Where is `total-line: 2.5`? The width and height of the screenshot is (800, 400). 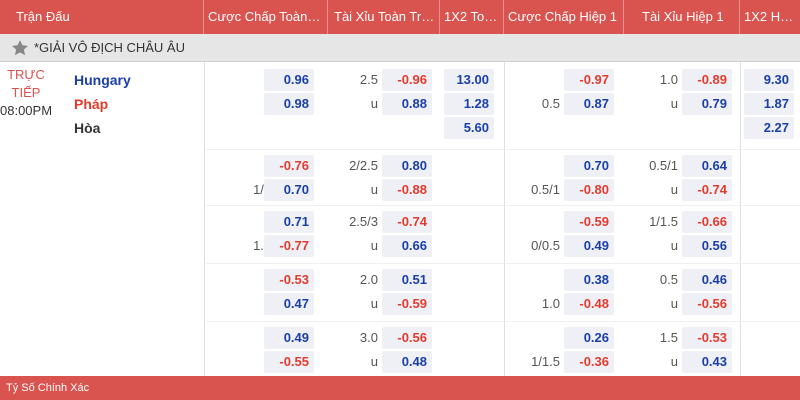
total-line: 2.5 is located at coordinates (368, 79).